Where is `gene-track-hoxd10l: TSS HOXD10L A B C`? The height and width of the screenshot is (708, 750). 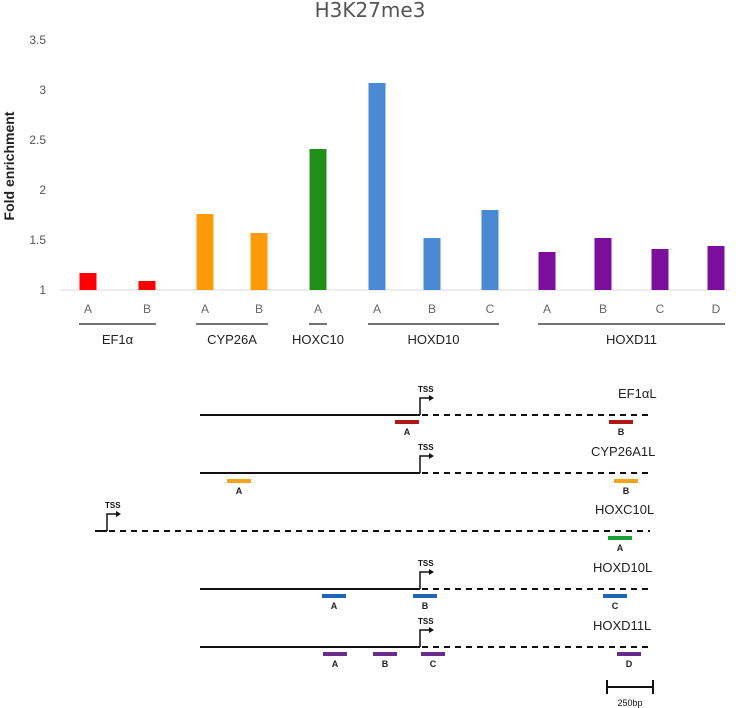 gene-track-hoxd10l: TSS HOXD10L A B C is located at coordinates (426, 585).